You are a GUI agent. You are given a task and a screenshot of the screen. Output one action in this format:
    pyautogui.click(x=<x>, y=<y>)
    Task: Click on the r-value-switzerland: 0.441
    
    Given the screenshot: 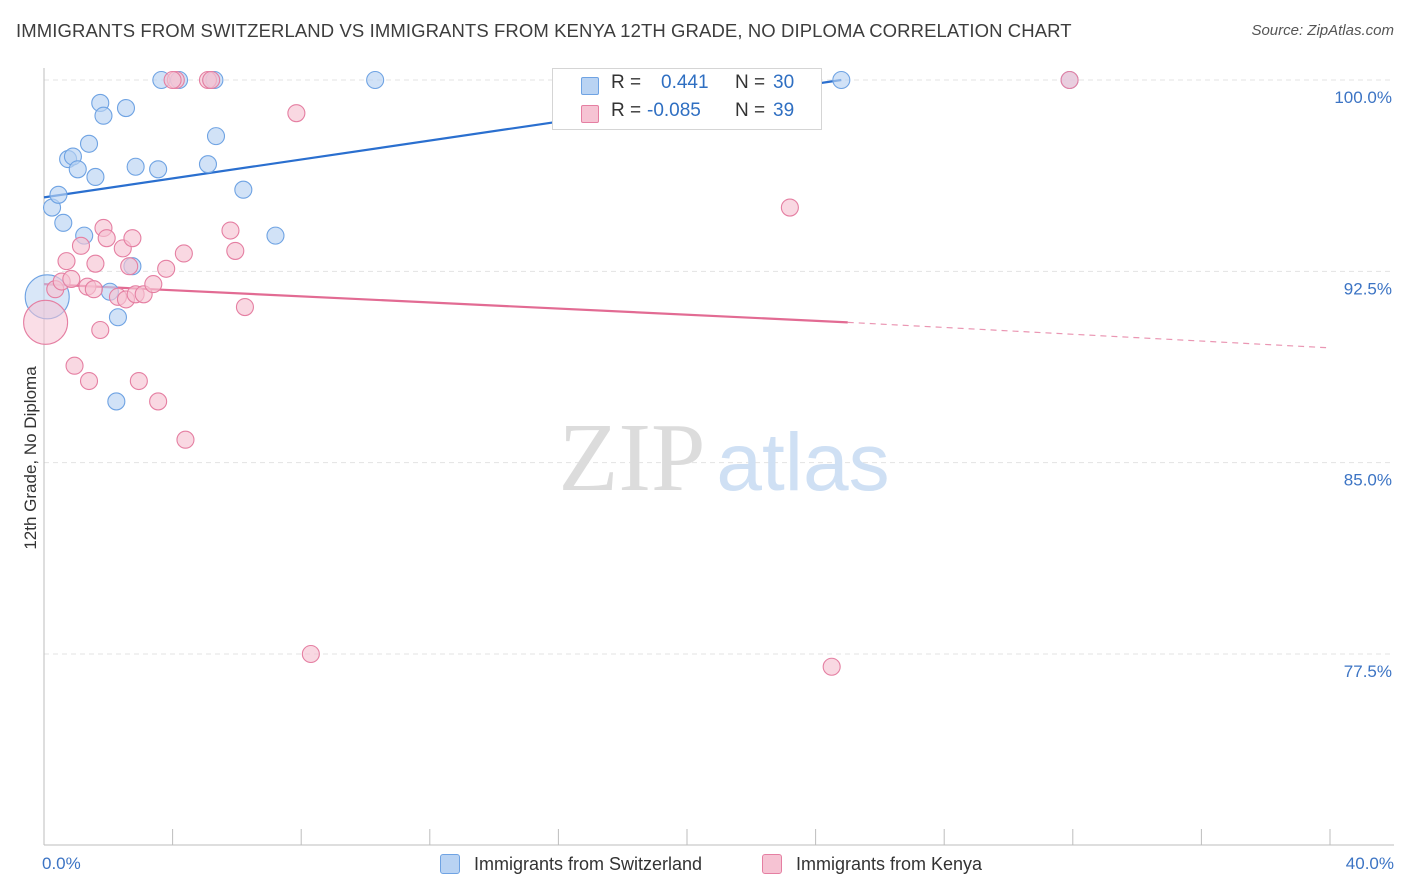 What is the action you would take?
    pyautogui.click(x=685, y=82)
    